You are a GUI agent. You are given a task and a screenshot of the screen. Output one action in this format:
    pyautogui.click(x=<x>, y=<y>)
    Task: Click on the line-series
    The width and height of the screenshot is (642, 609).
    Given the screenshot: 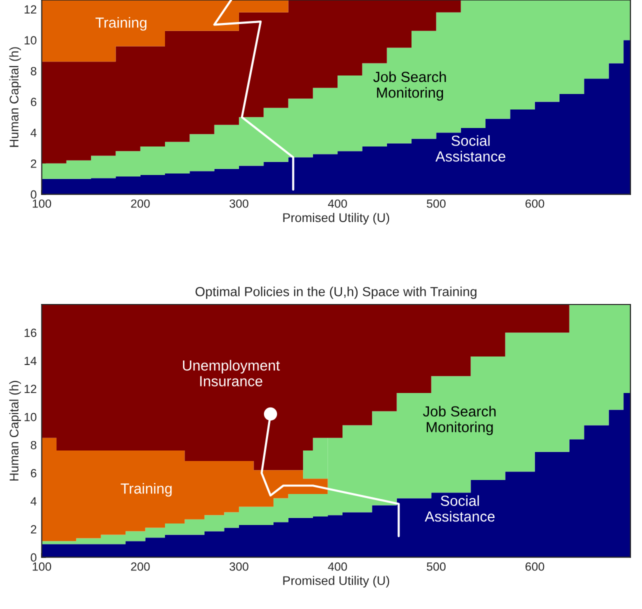 What is the action you would take?
    pyautogui.click(x=253, y=95)
    